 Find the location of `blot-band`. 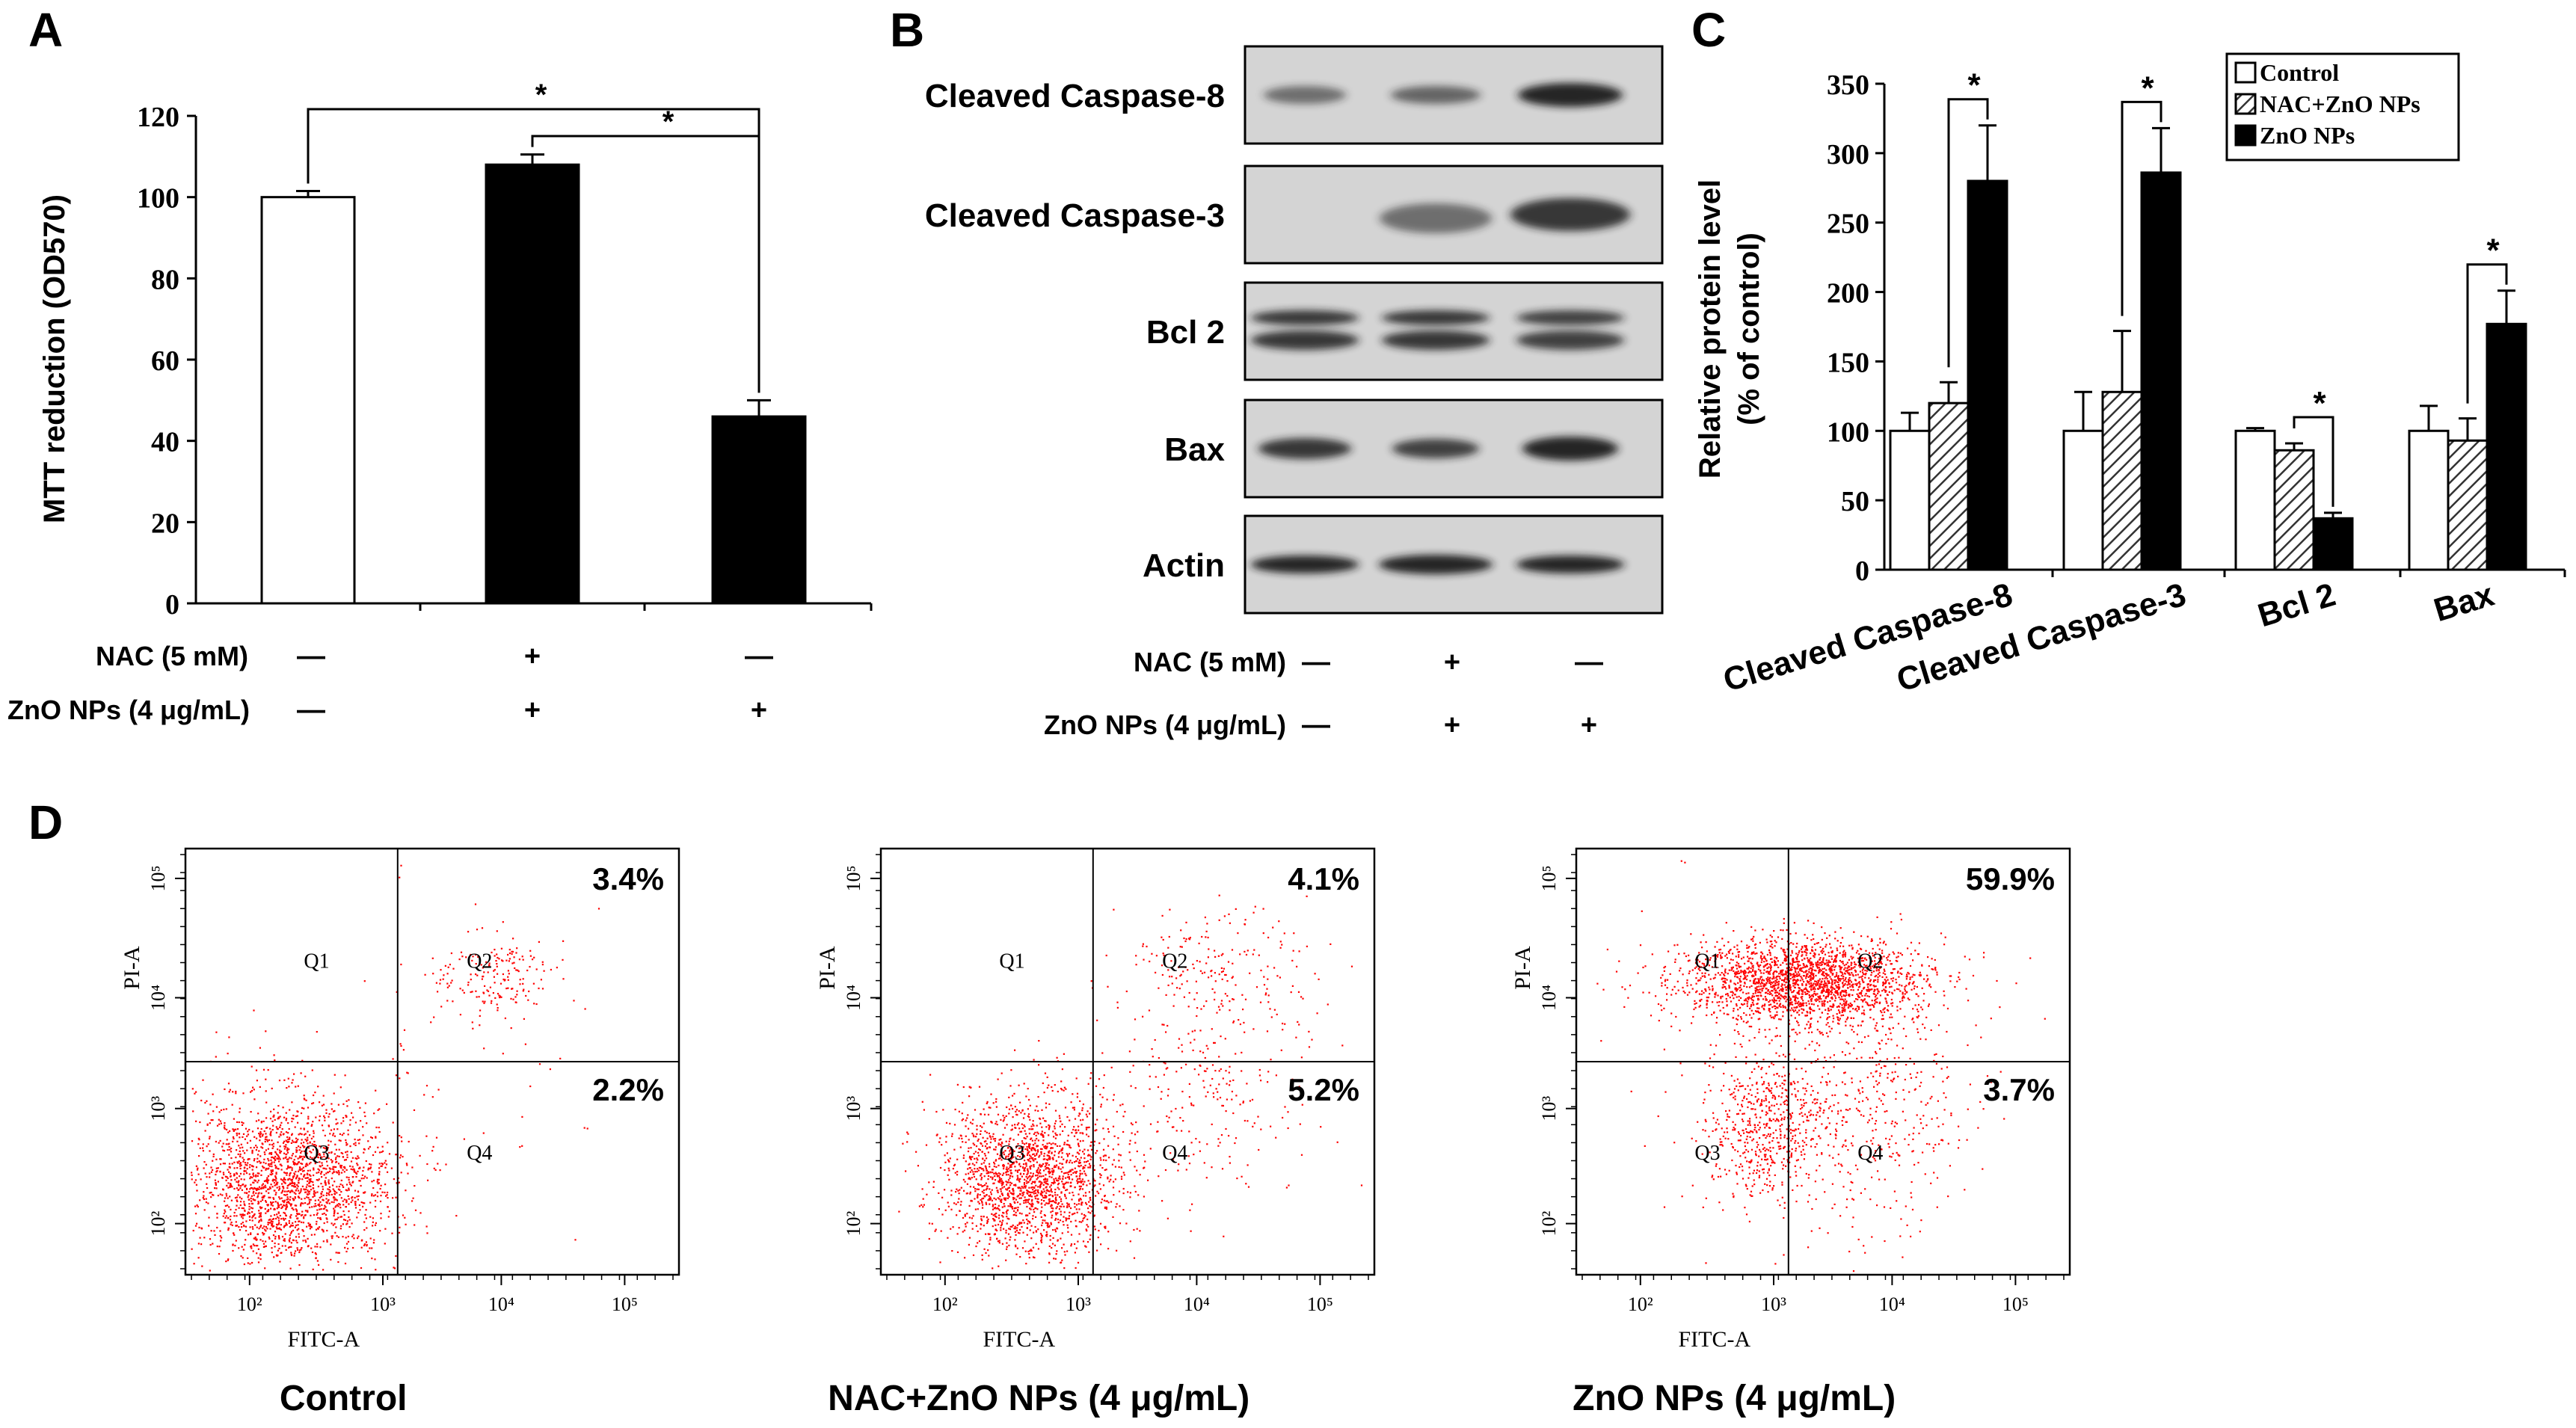

blot-band is located at coordinates (1436, 95).